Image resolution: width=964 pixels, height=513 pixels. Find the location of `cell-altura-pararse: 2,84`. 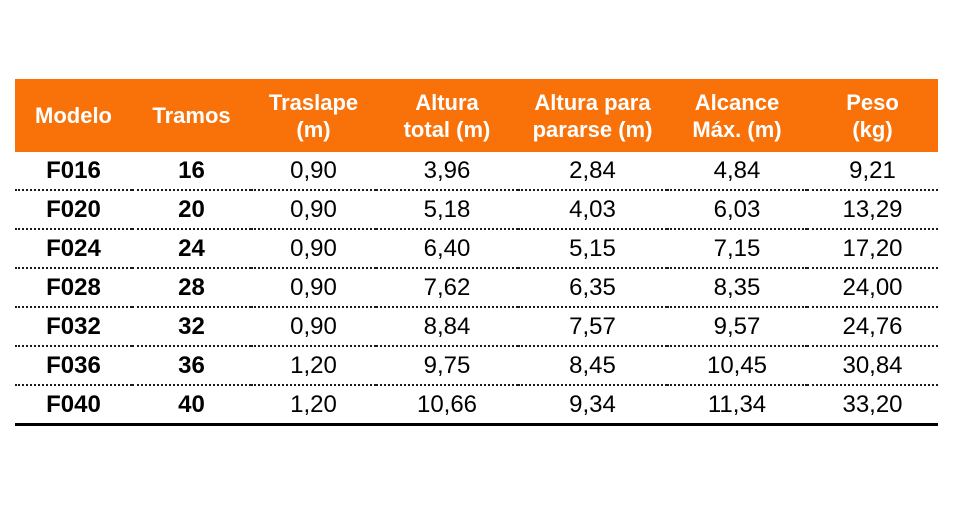

cell-altura-pararse: 2,84 is located at coordinates (592, 170).